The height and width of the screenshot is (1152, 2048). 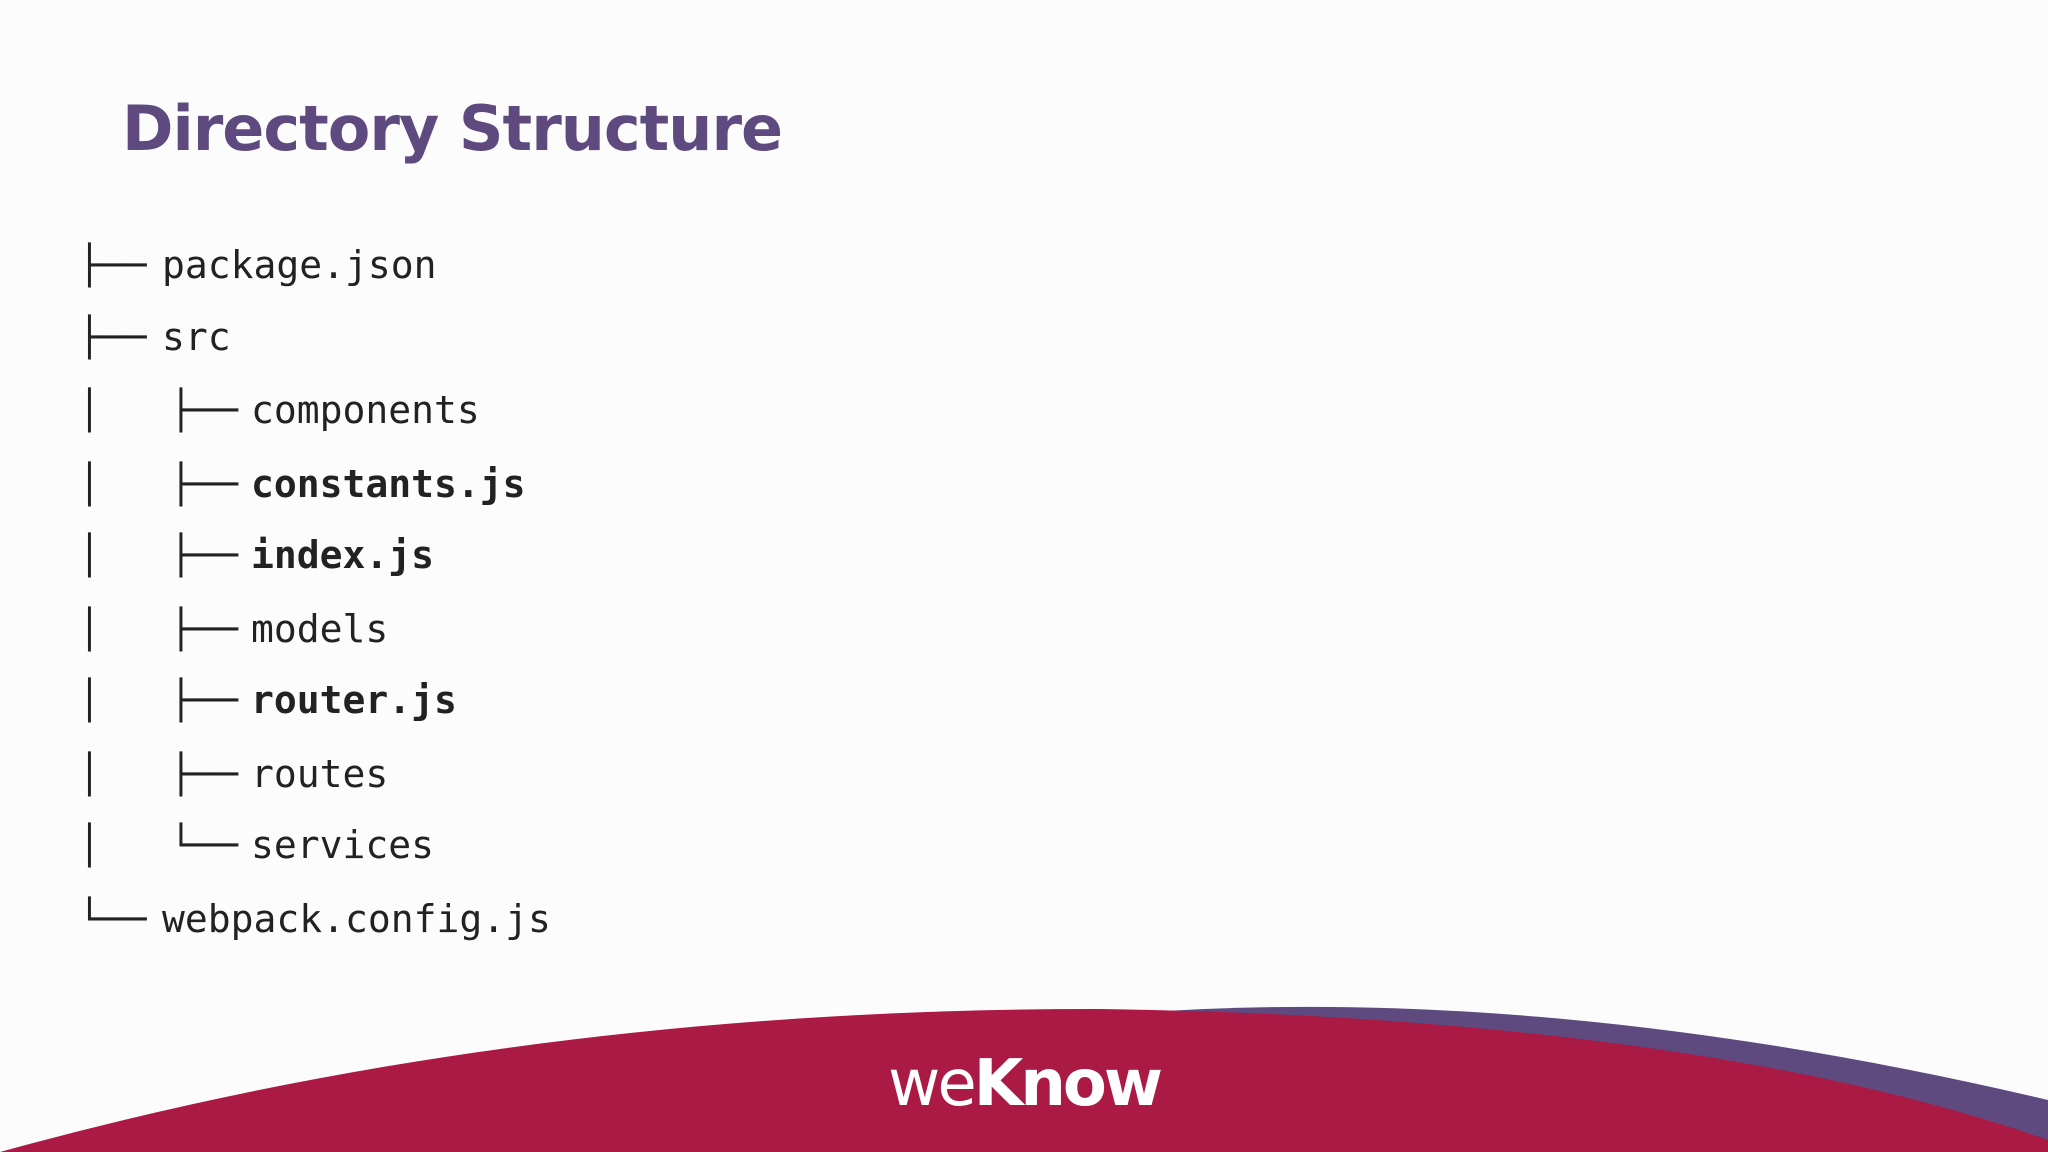 I want to click on tree-entry: constants.js, so click(x=388, y=484).